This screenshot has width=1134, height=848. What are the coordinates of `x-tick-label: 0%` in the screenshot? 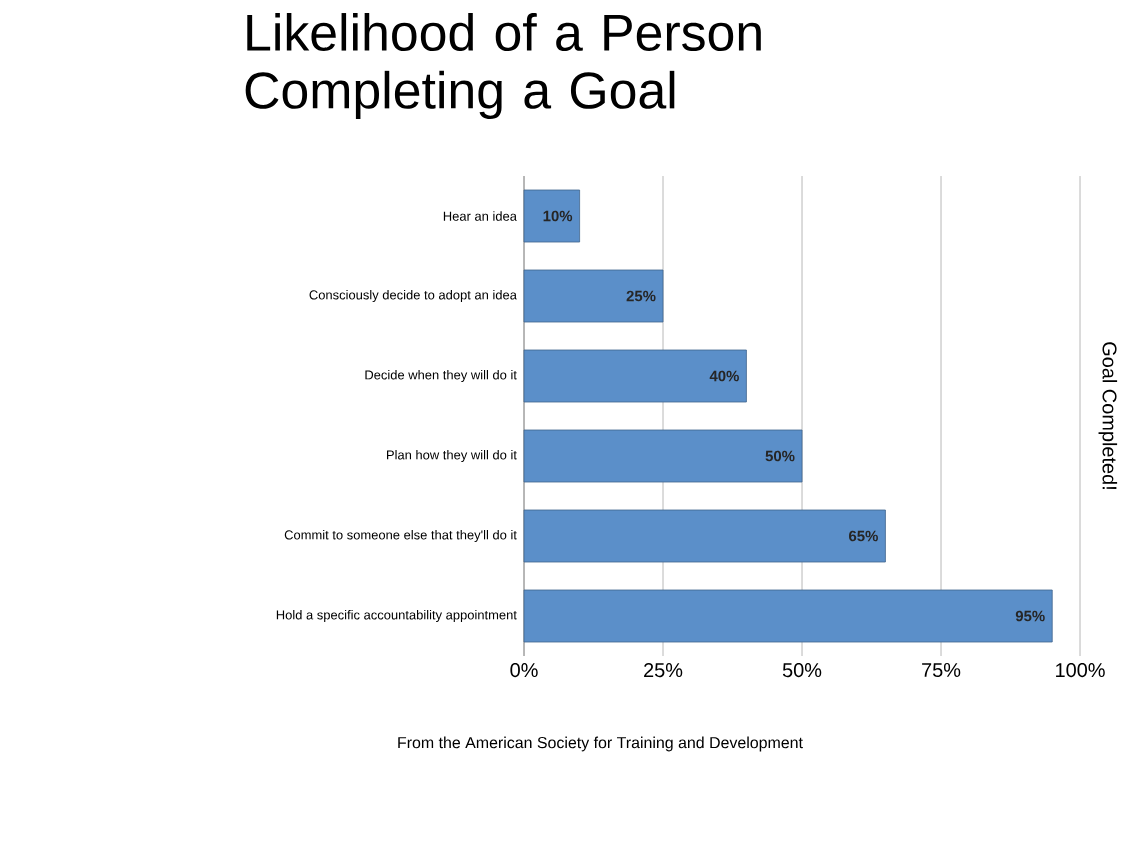 It's located at (524, 670).